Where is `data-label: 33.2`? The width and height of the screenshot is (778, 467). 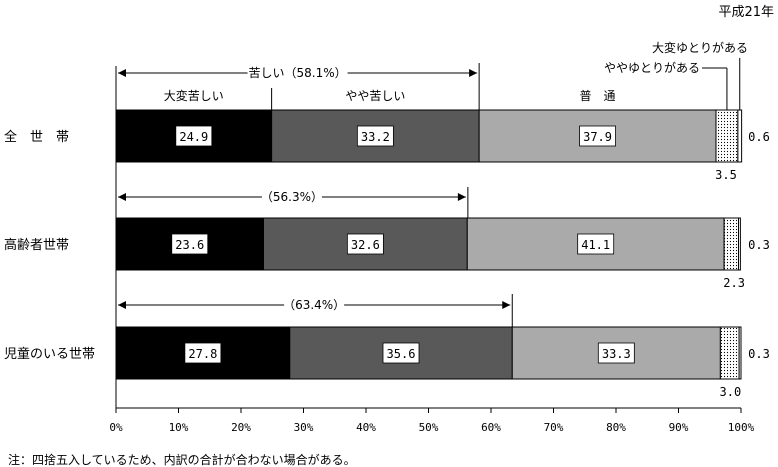
data-label: 33.2 is located at coordinates (375, 137).